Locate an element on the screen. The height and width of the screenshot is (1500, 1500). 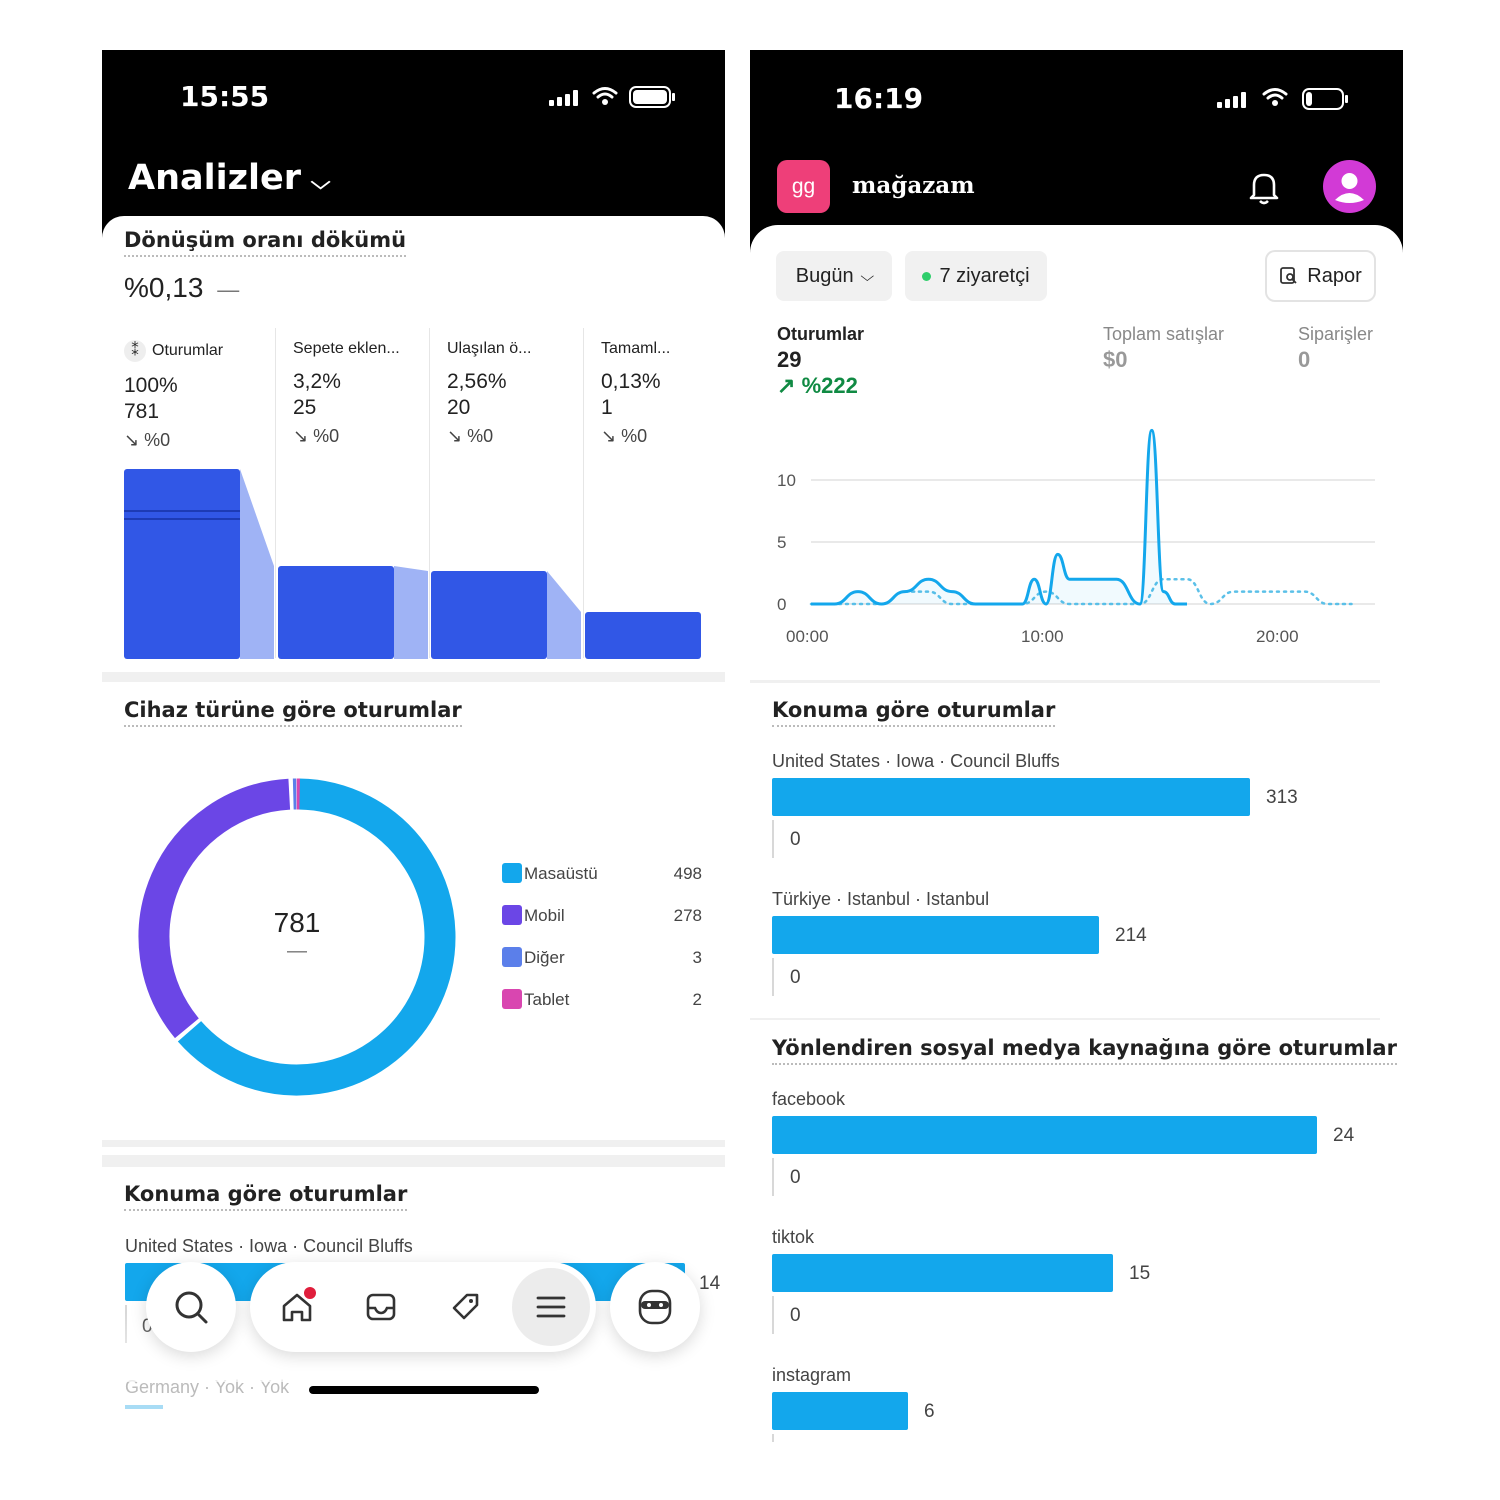
signal-icon is located at coordinates (1231, 100).